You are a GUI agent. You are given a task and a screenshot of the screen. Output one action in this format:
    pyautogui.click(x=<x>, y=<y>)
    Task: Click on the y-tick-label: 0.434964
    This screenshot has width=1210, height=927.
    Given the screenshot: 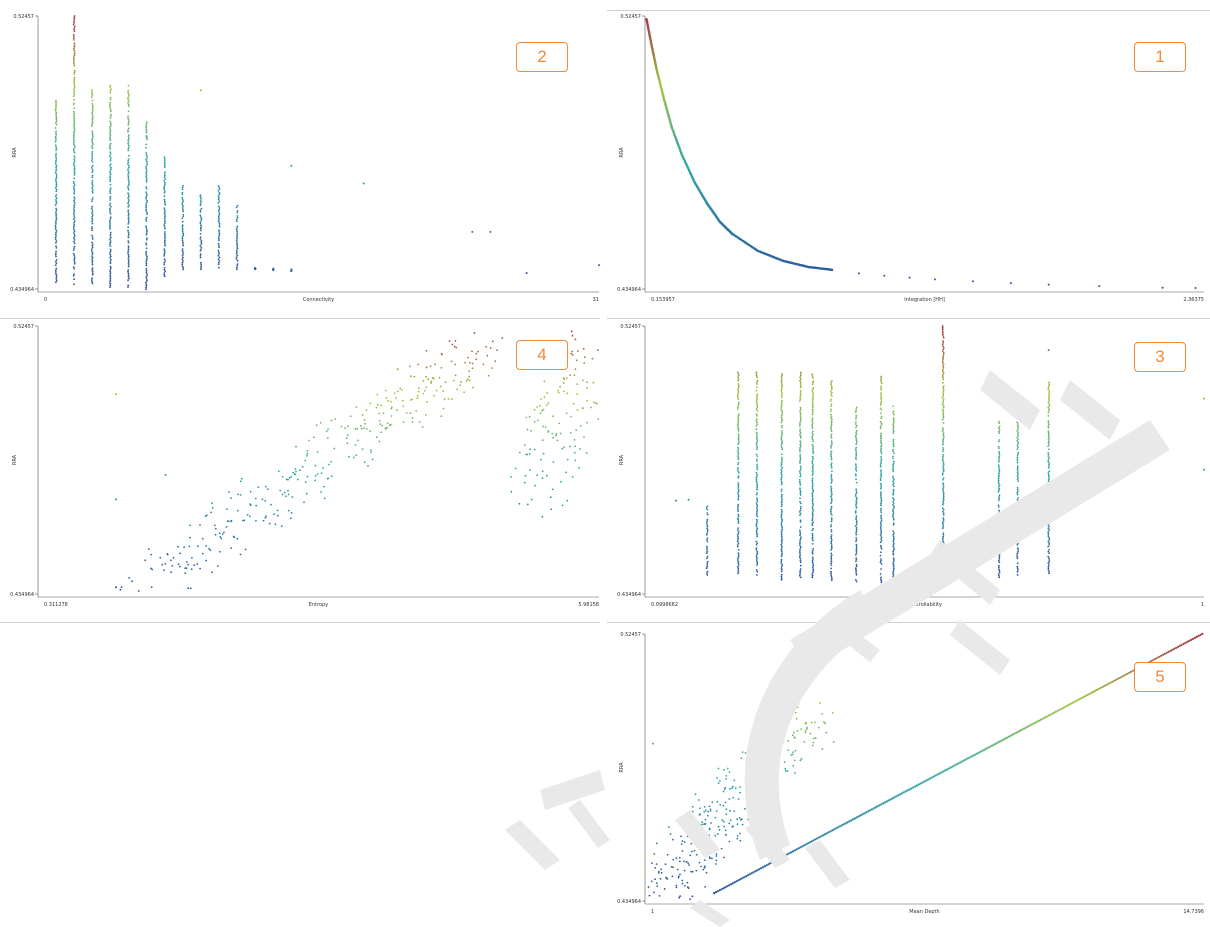 What is the action you would take?
    pyautogui.click(x=629, y=595)
    